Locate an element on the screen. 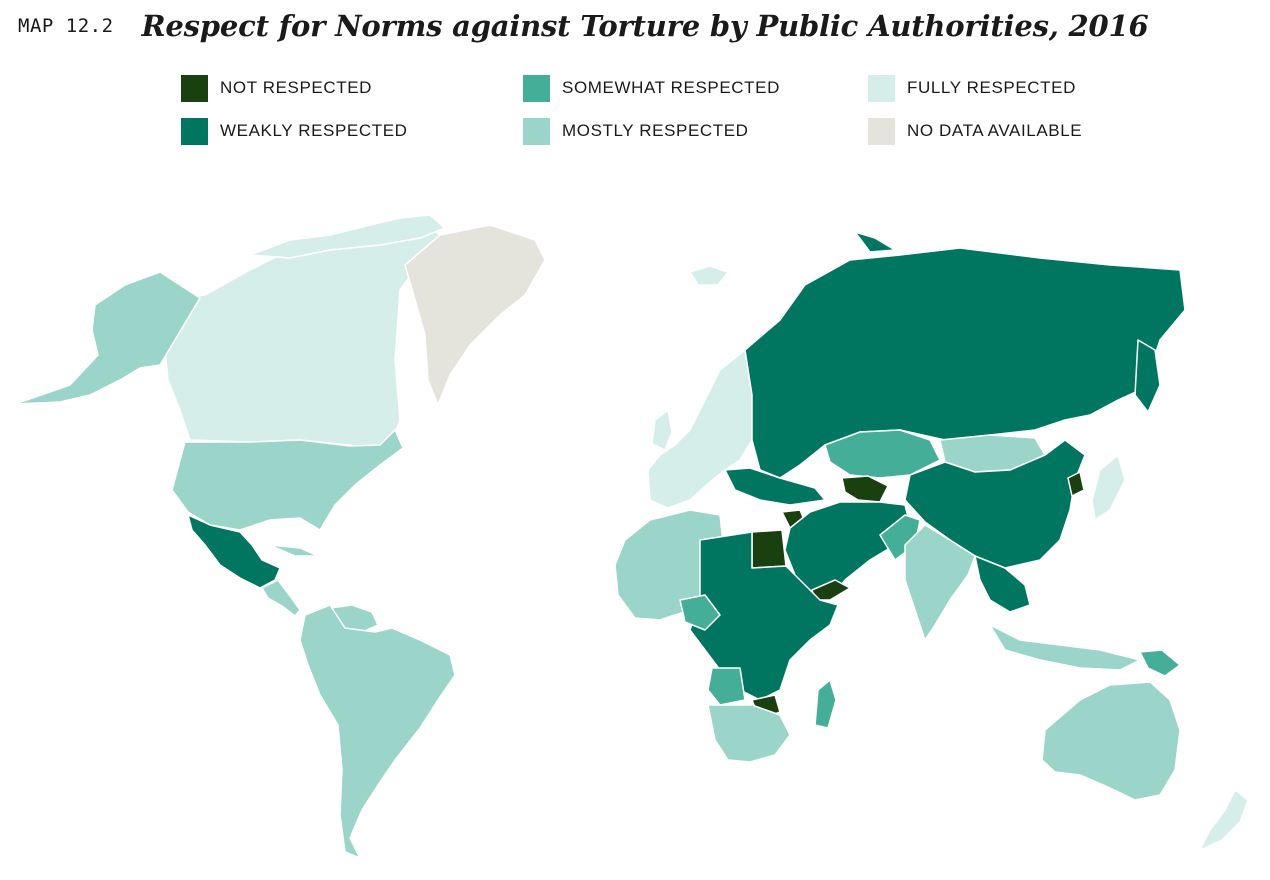 The width and height of the screenshot is (1270, 880). region-greenland is located at coordinates (475, 315).